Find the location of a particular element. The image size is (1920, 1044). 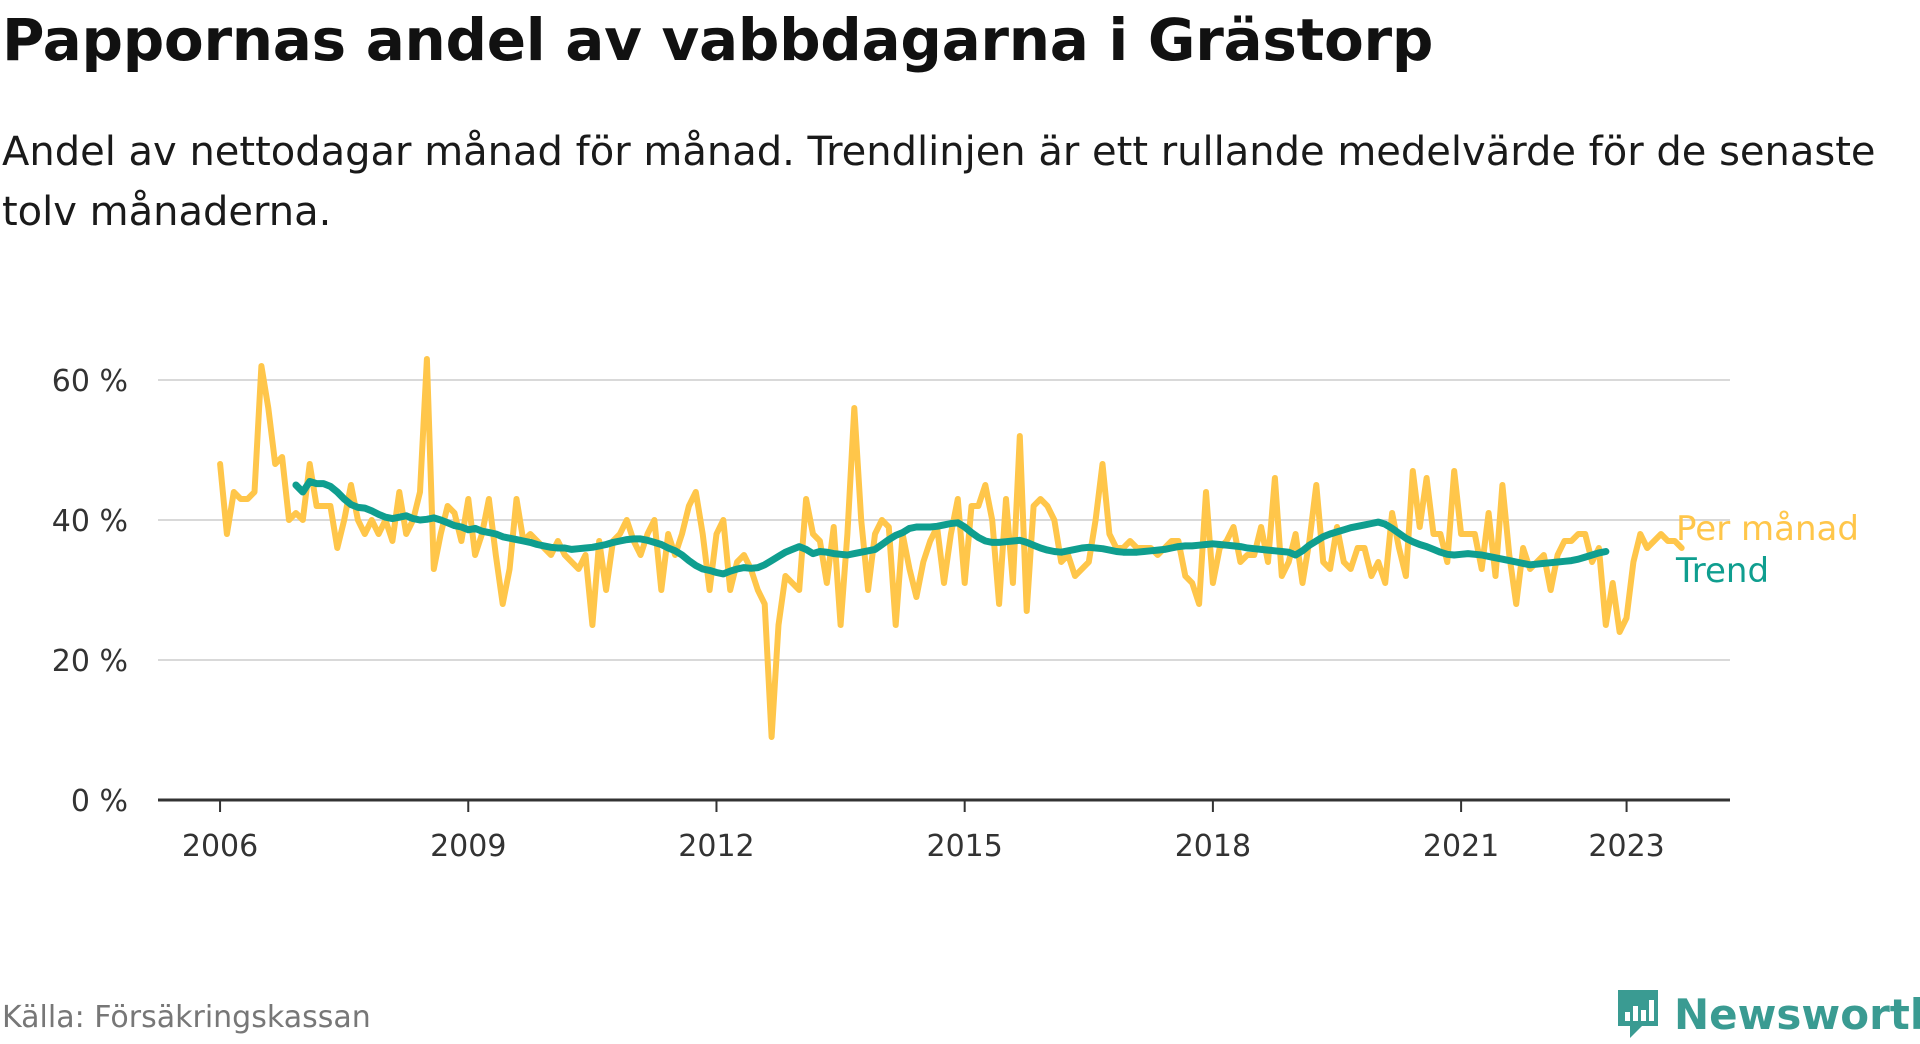

brand-logo: Newsworthy is located at coordinates (1767, 1014).